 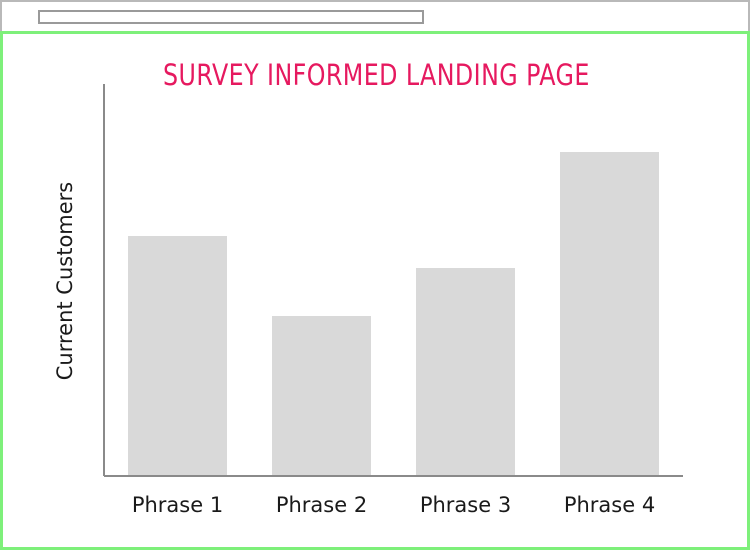 What do you see at coordinates (376, 75) in the screenshot?
I see `chart-title: SURVEY INFORMED LANDING PAGE` at bounding box center [376, 75].